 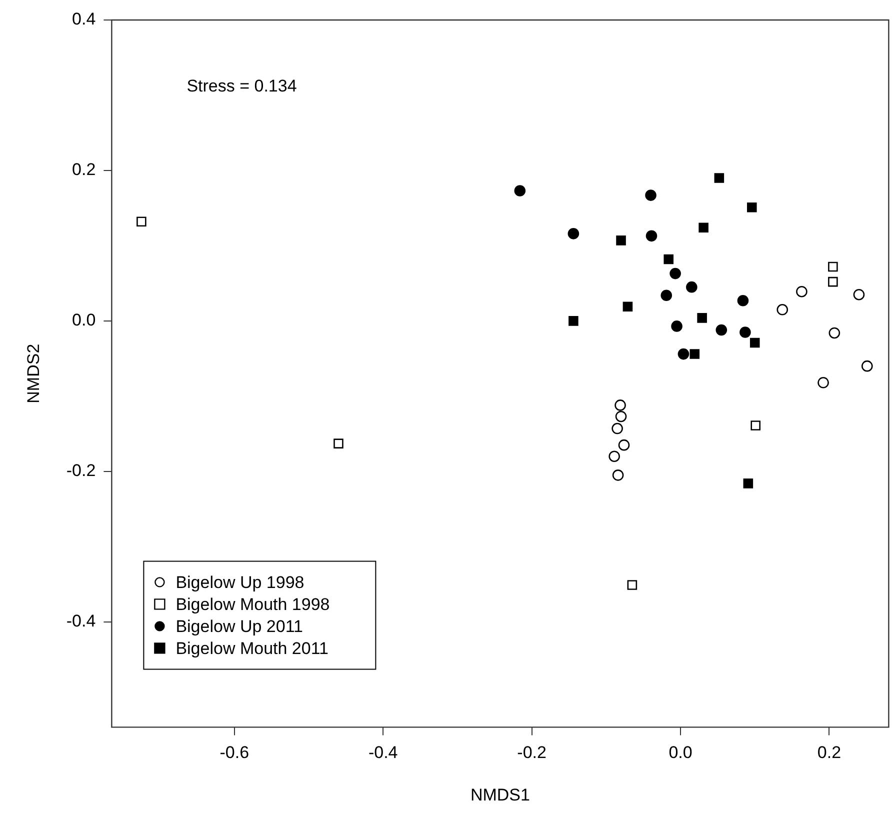 I want to click on y-tick-label: -0.2, so click(x=81, y=470).